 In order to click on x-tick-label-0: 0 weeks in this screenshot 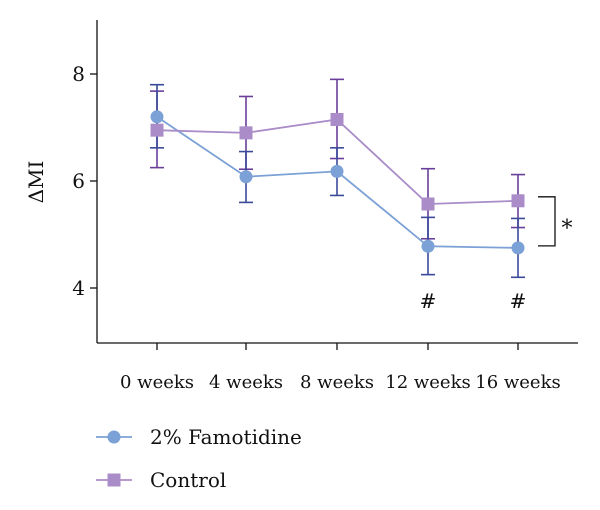, I will do `click(157, 382)`.